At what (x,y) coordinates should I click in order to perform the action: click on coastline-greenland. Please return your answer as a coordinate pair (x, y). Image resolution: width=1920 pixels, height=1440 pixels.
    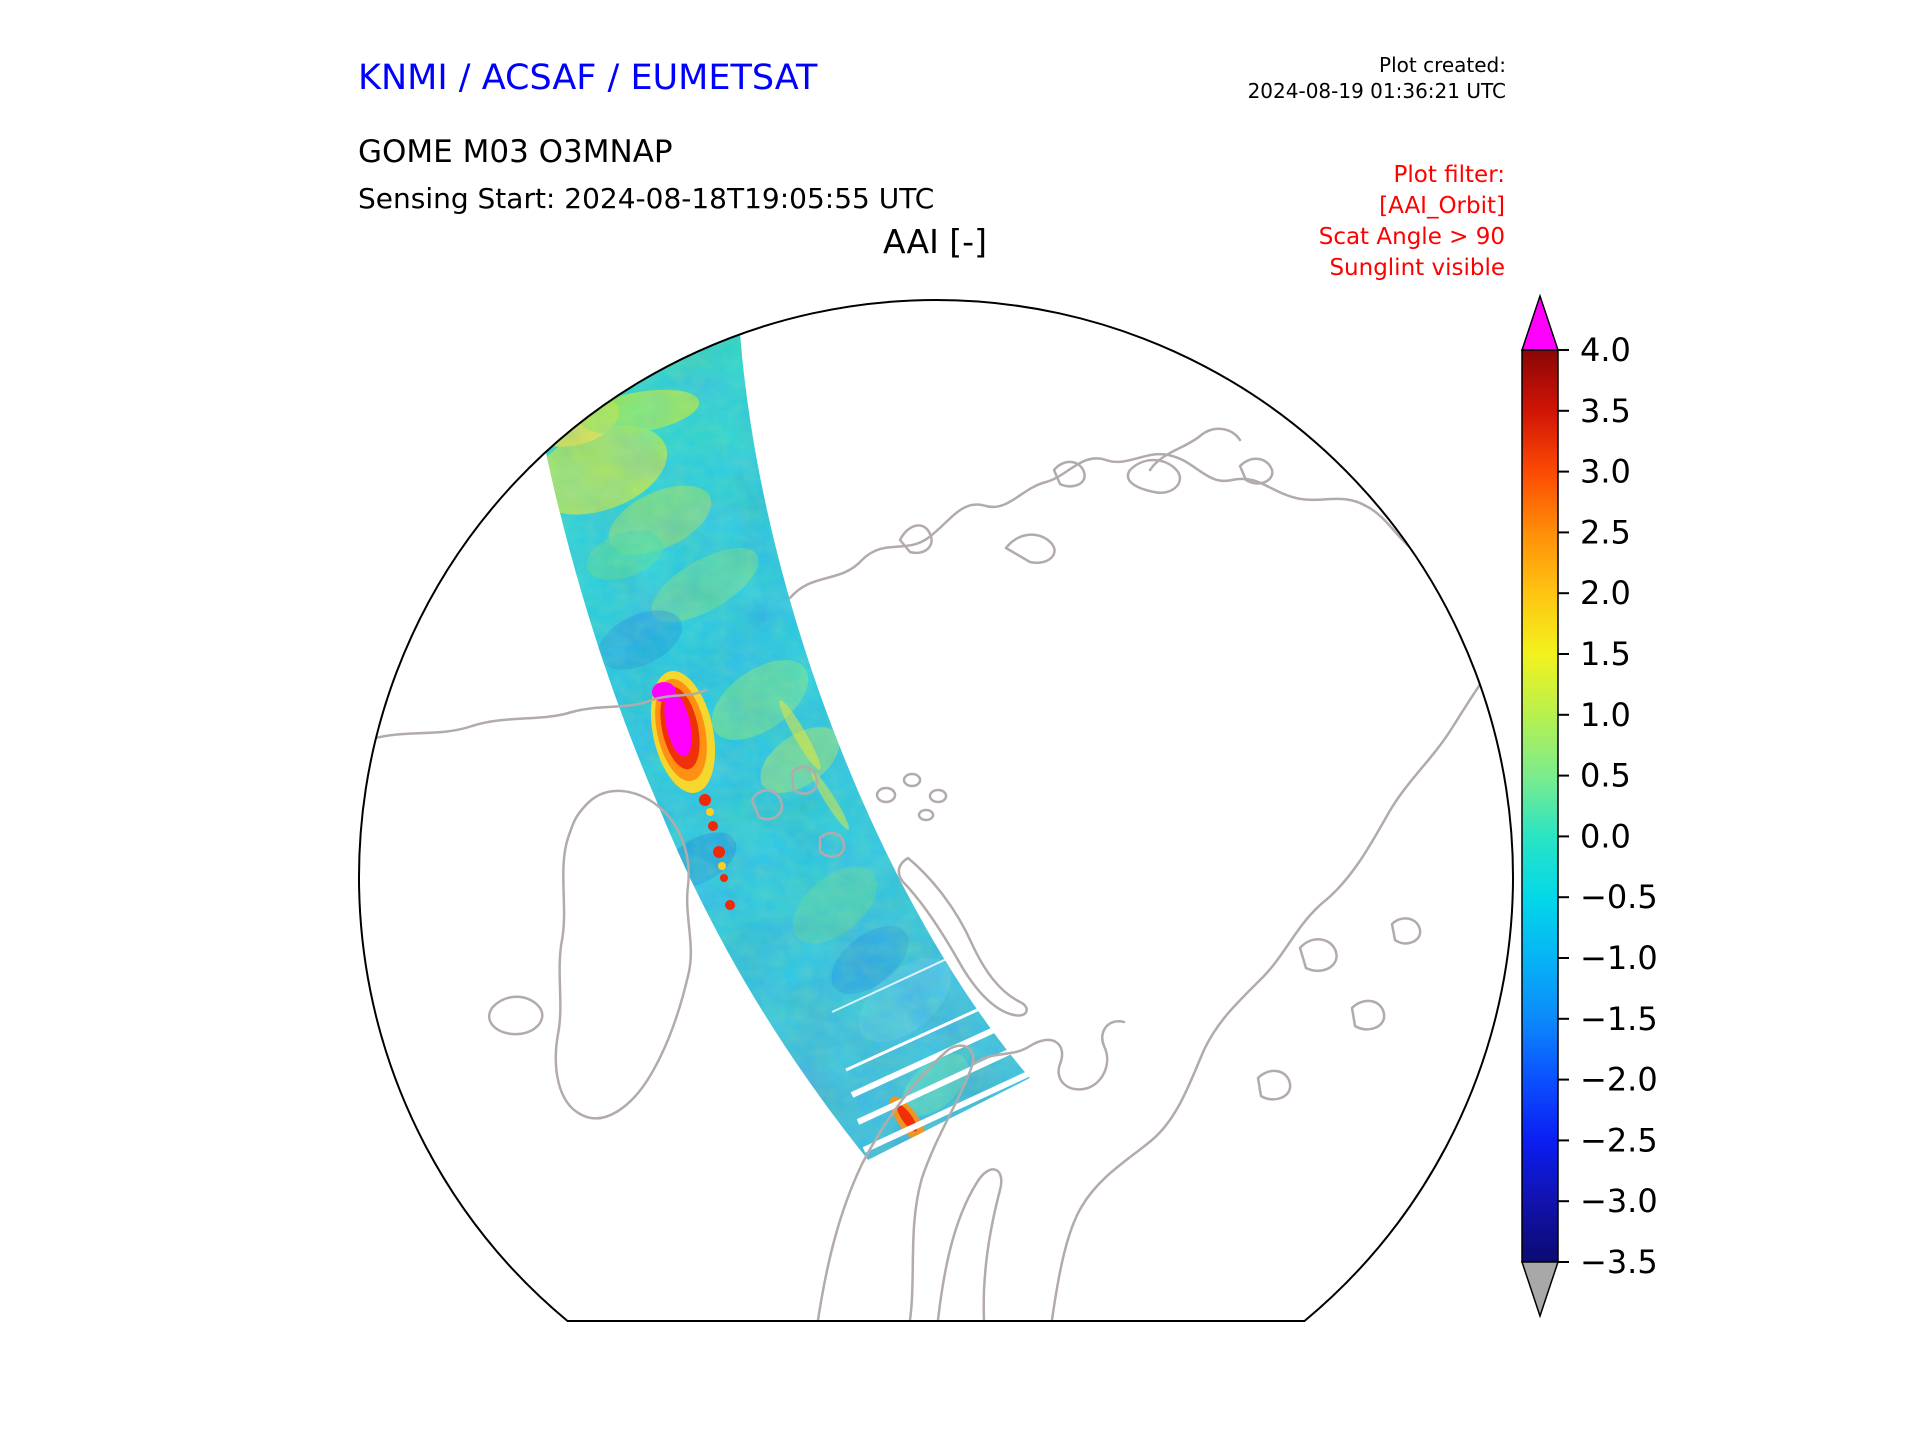
    Looking at the image, I should click on (623, 954).